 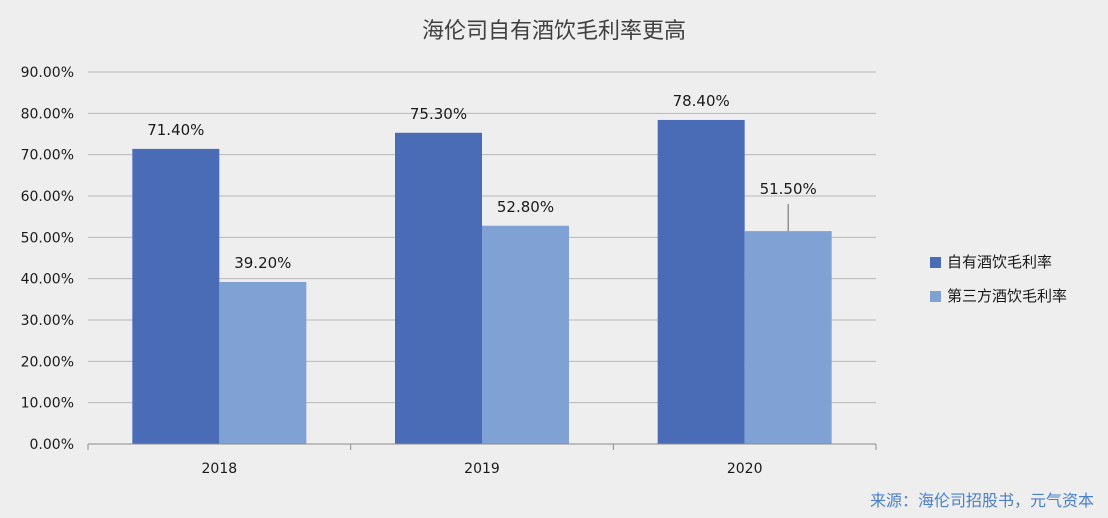 What do you see at coordinates (701, 282) in the screenshot?
I see `bar-own-2020` at bounding box center [701, 282].